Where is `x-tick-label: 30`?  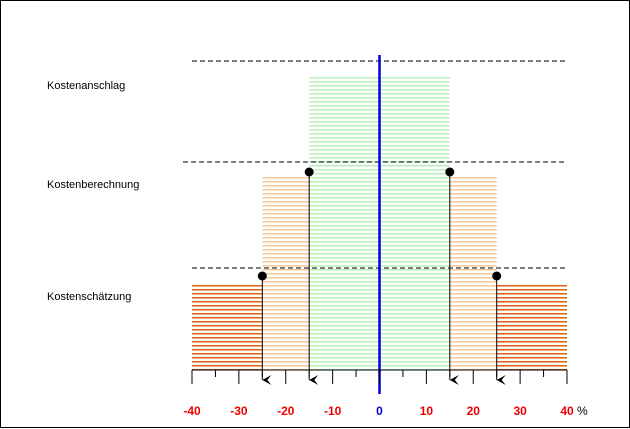 x-tick-label: 30 is located at coordinates (520, 411).